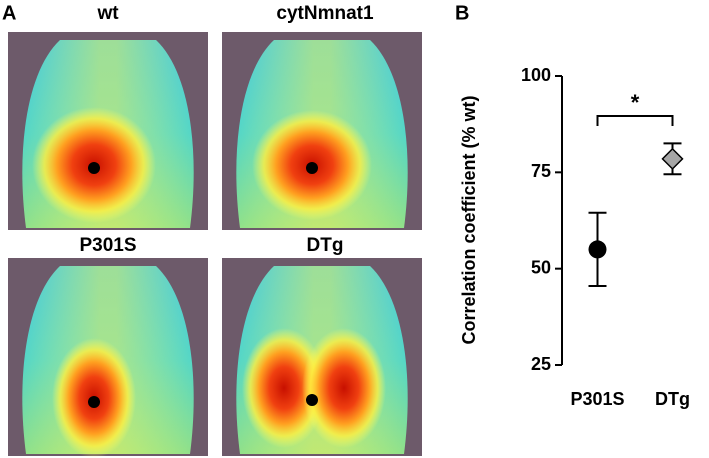  Describe the element at coordinates (107, 13) in the screenshot. I see `image-title: wt` at that location.